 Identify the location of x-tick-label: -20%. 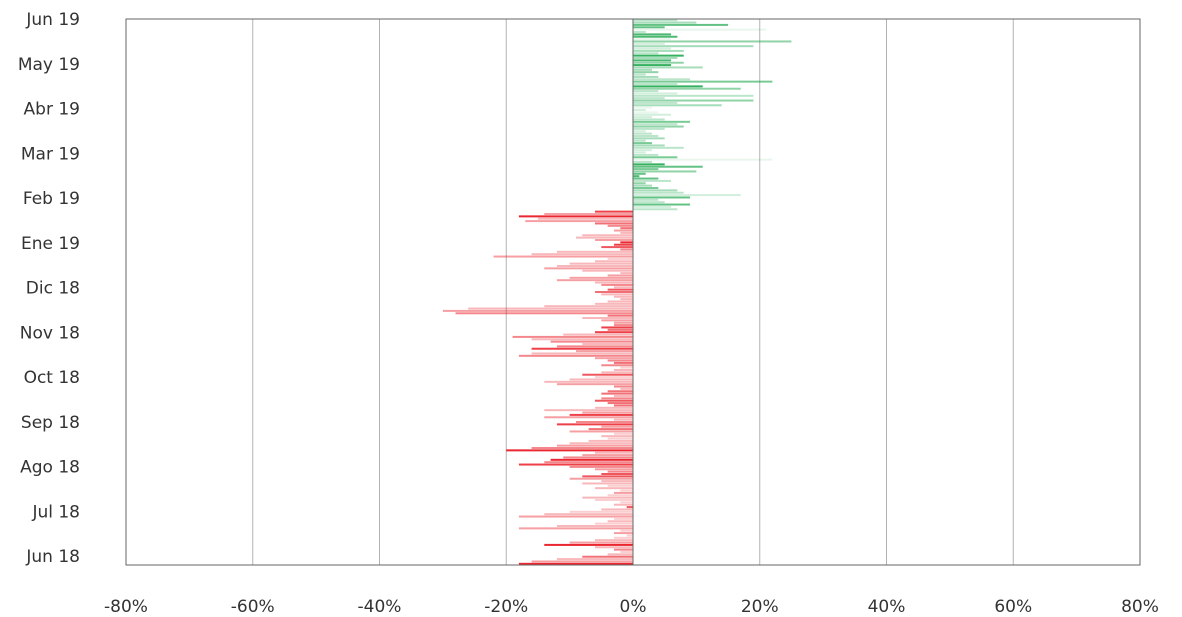
(506, 607).